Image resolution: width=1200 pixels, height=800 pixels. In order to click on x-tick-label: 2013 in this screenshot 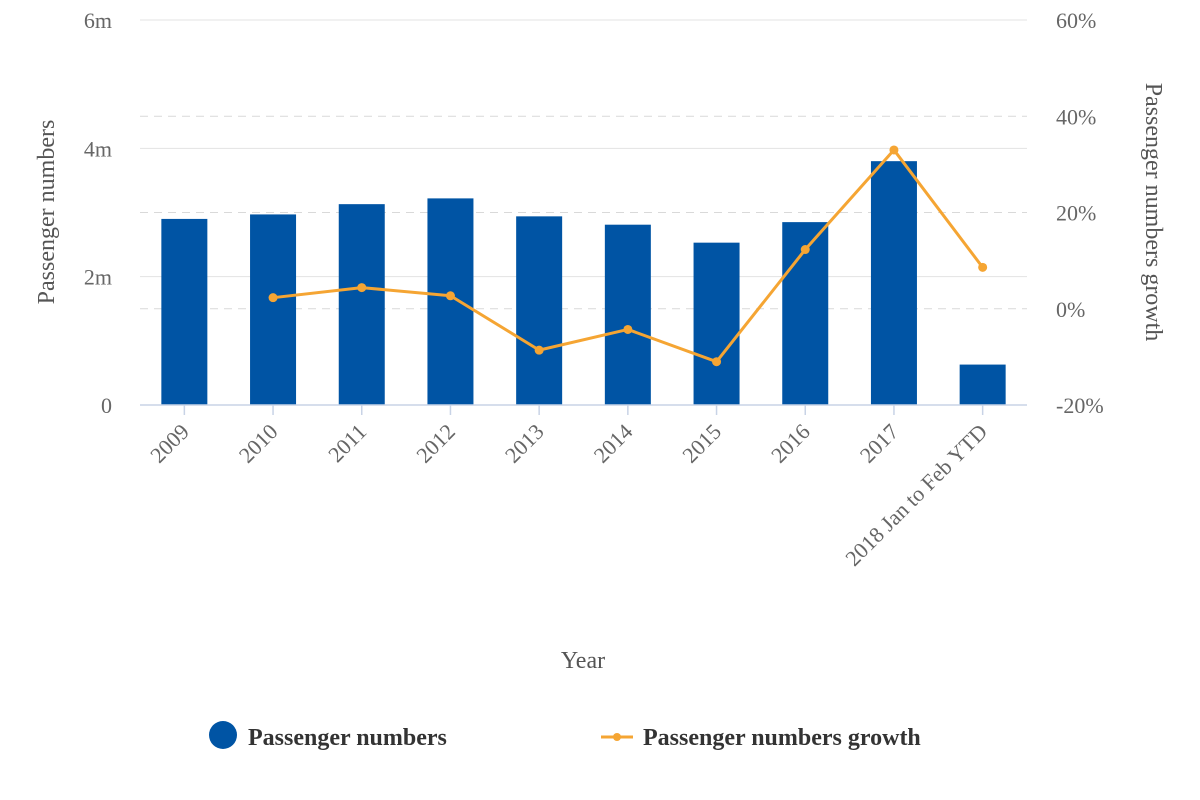, I will do `click(524, 443)`.